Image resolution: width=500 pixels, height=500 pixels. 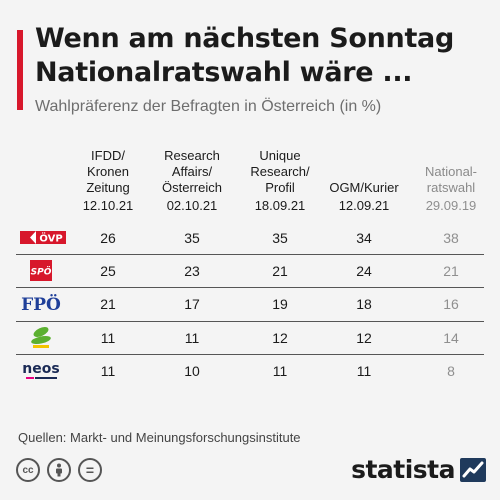 I want to click on svg-text: SPÖ, so click(x=41, y=272).